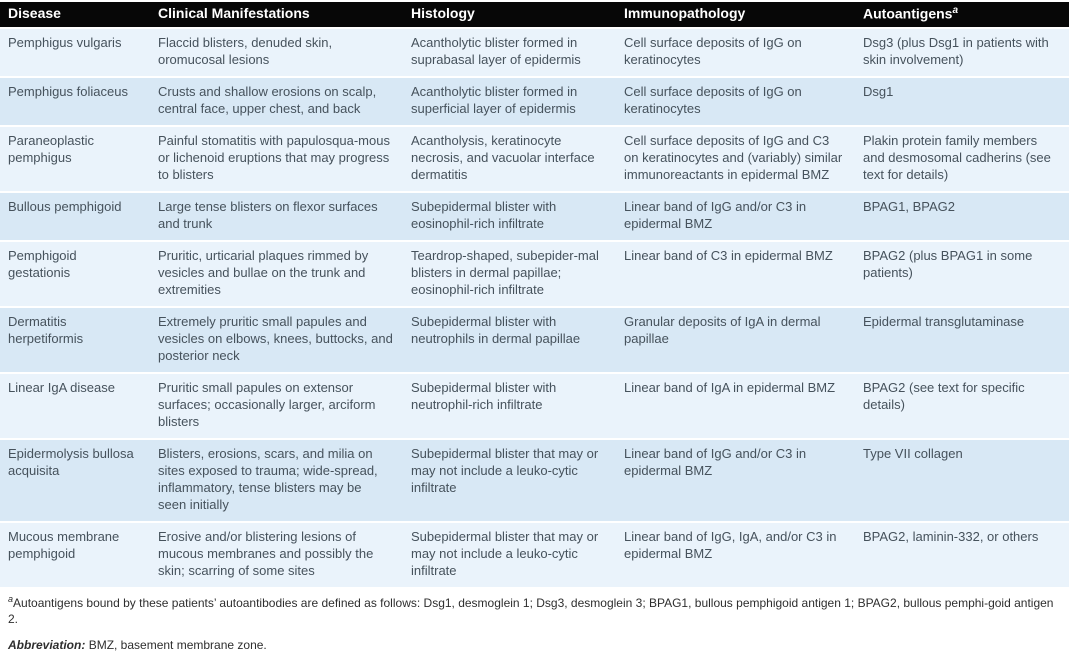 This screenshot has height=657, width=1069. Describe the element at coordinates (75, 52) in the screenshot. I see `cell-disease: Pemphigus vulgaris` at that location.